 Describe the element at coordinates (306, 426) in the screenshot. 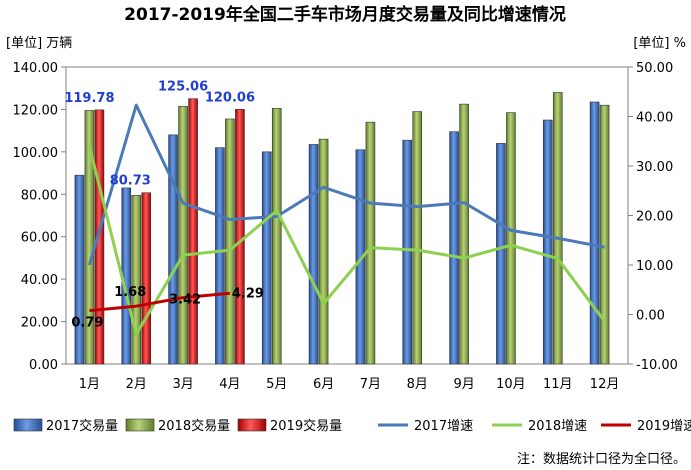

I see `legend-label: 2019交易量` at that location.